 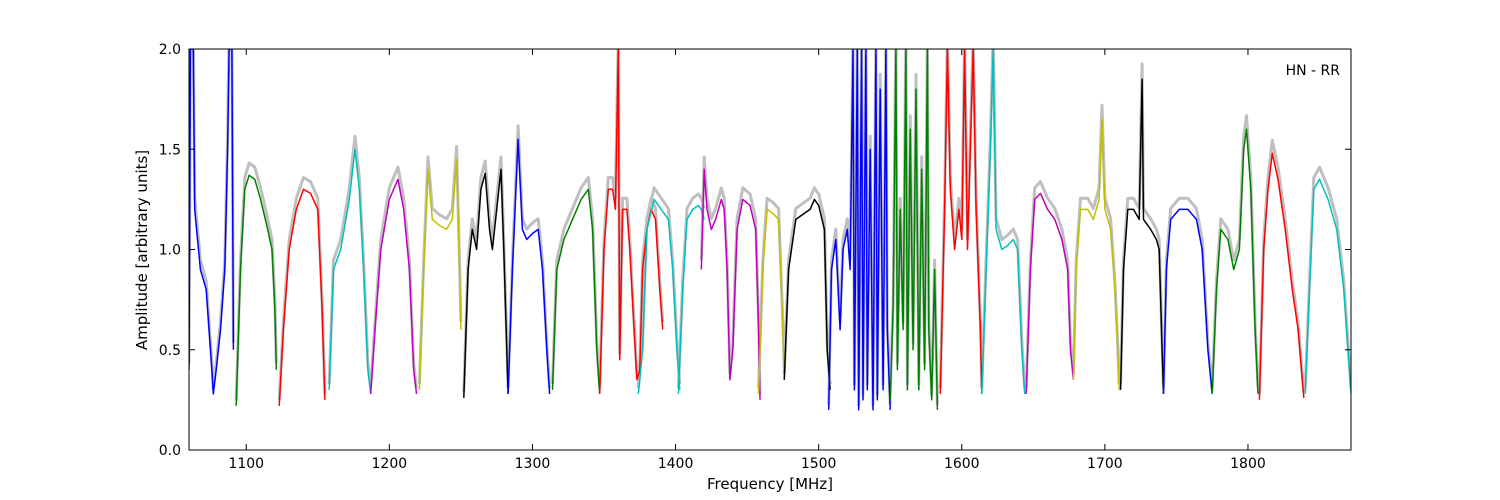 What do you see at coordinates (676, 464) in the screenshot?
I see `x-tick-label: 1400` at bounding box center [676, 464].